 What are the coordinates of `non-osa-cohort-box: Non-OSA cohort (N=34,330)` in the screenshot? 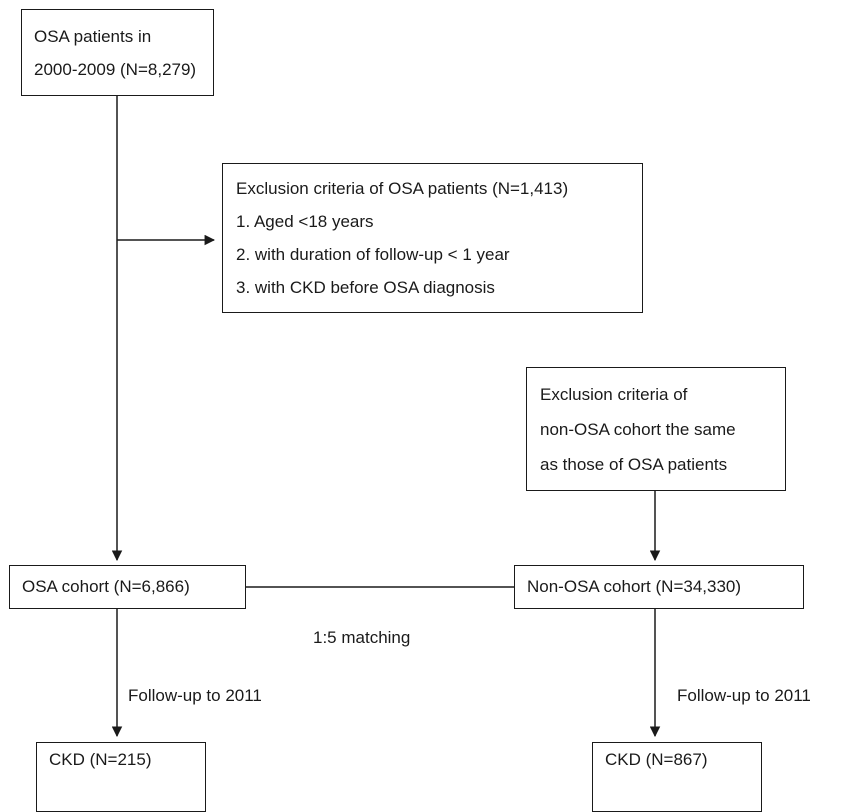 It's located at (659, 587).